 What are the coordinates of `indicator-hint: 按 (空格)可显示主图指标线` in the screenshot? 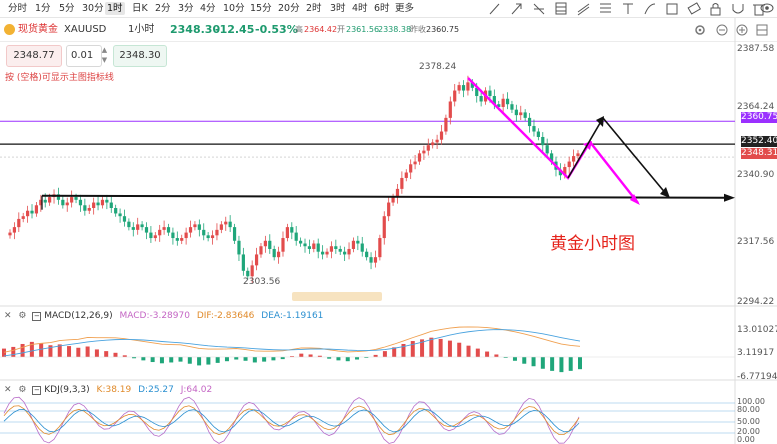 It's located at (59, 78).